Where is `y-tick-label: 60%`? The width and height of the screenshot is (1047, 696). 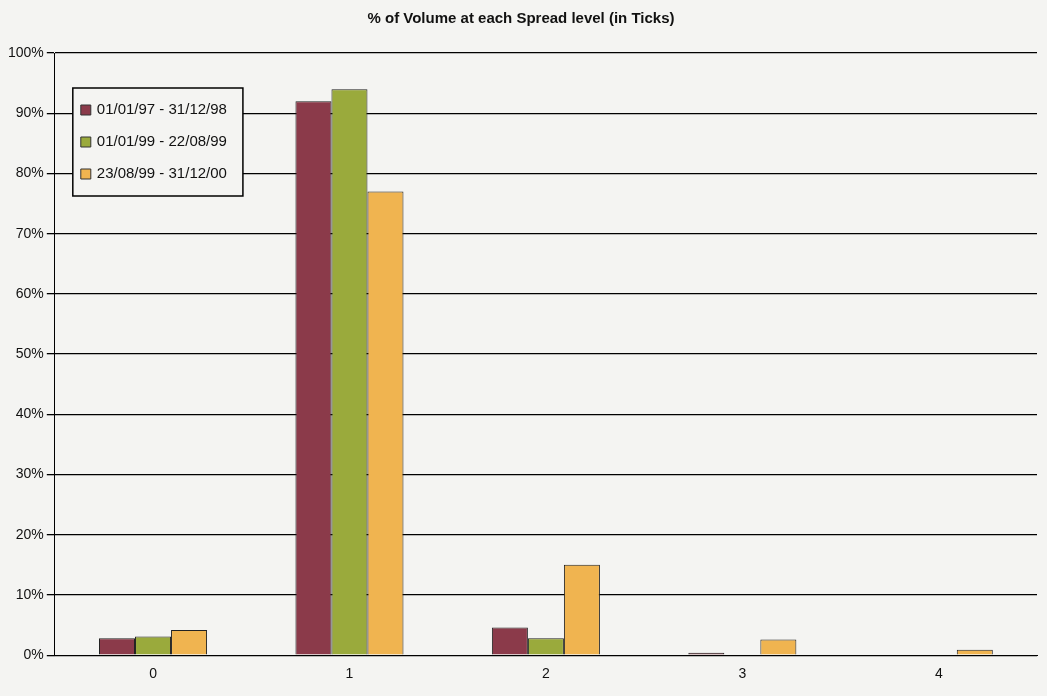
y-tick-label: 60% is located at coordinates (29, 292).